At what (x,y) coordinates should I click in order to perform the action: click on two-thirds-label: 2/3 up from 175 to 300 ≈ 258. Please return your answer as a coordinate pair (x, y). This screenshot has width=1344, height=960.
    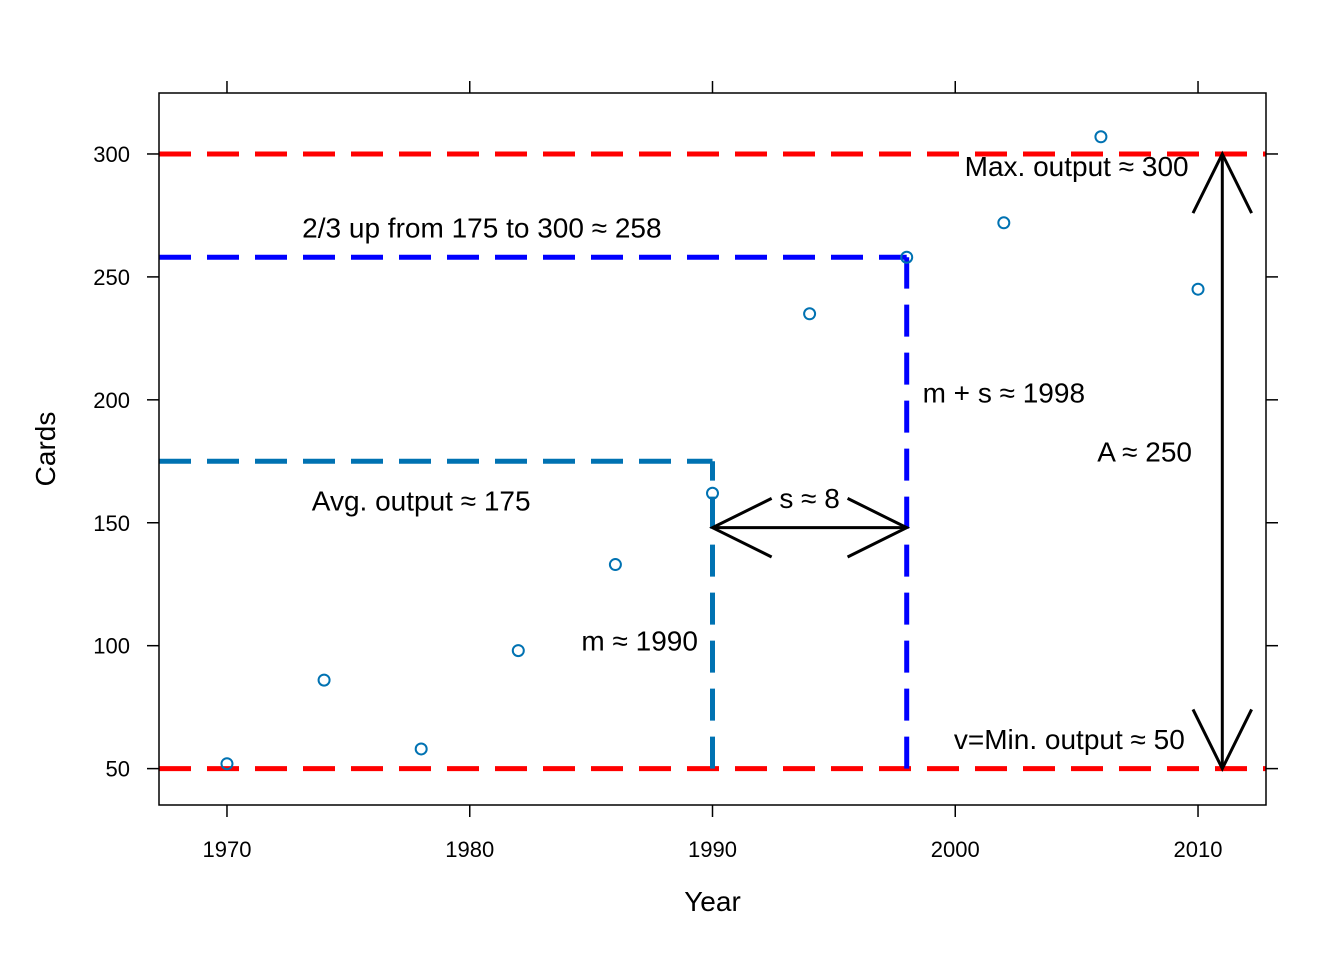
    Looking at the image, I should click on (481, 228).